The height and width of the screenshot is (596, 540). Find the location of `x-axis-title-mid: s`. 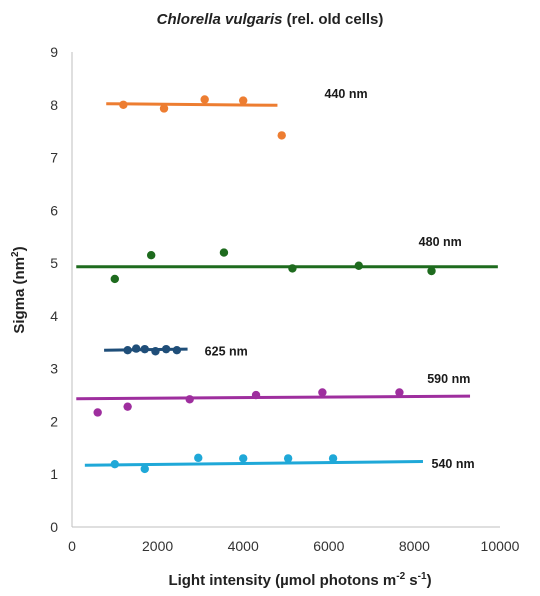

x-axis-title-mid: s is located at coordinates (411, 580).